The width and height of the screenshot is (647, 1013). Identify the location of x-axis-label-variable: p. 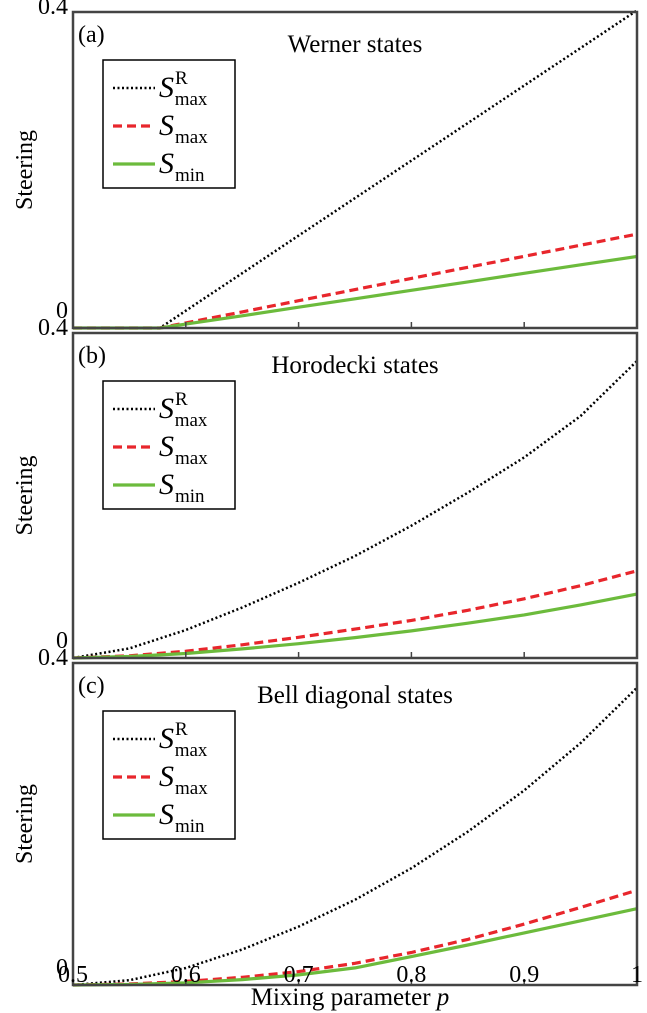
(442, 997).